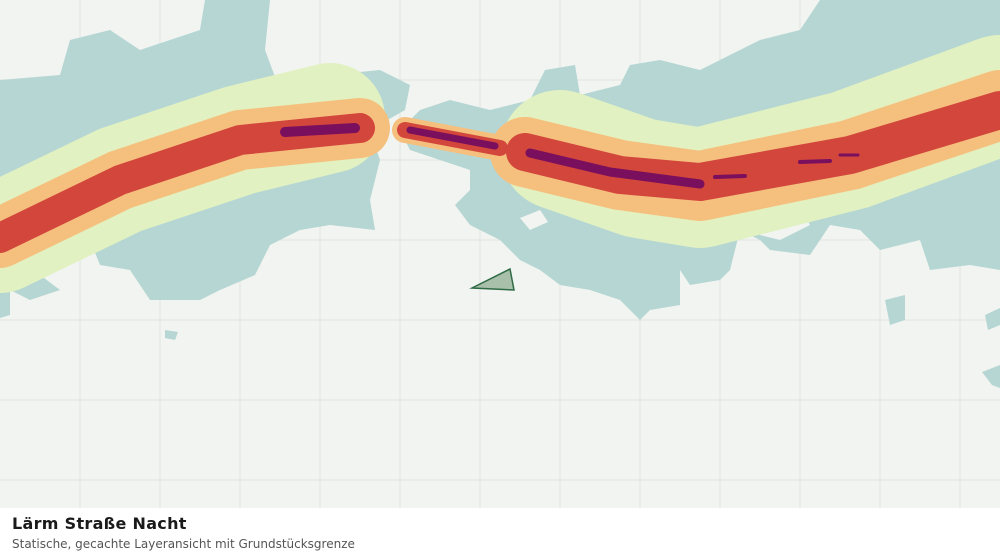  Describe the element at coordinates (99, 523) in the screenshot. I see `layer-title: Lärm Straße Nacht` at that location.